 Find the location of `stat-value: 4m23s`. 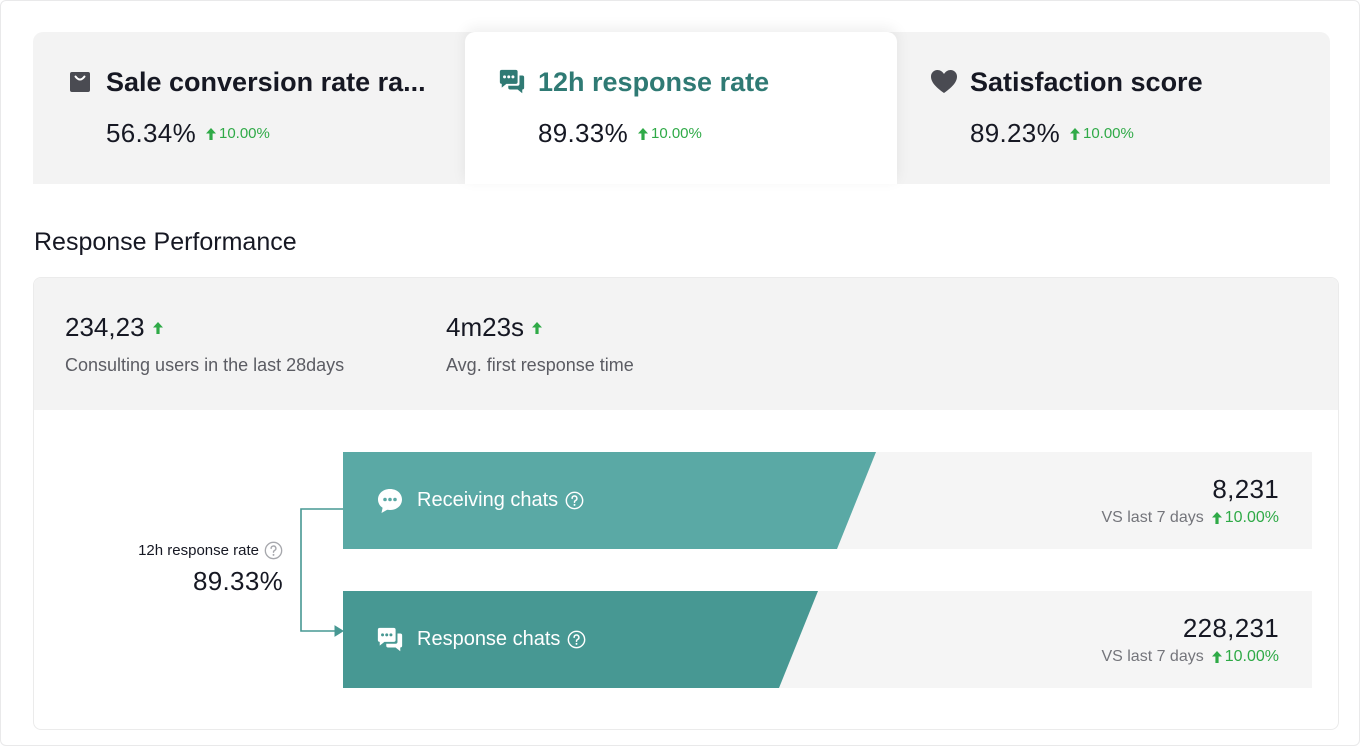

stat-value: 4m23s is located at coordinates (485, 327).